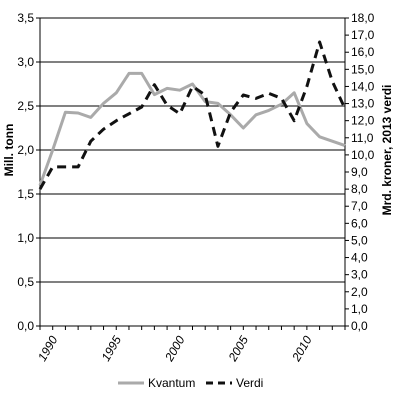  What do you see at coordinates (359, 240) in the screenshot?
I see `right-tick-label: 5,0` at bounding box center [359, 240].